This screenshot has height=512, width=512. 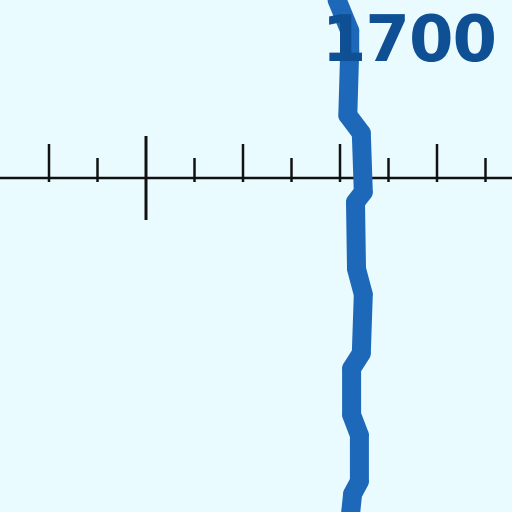 What do you see at coordinates (350, 256) in the screenshot?
I see `series-line` at bounding box center [350, 256].